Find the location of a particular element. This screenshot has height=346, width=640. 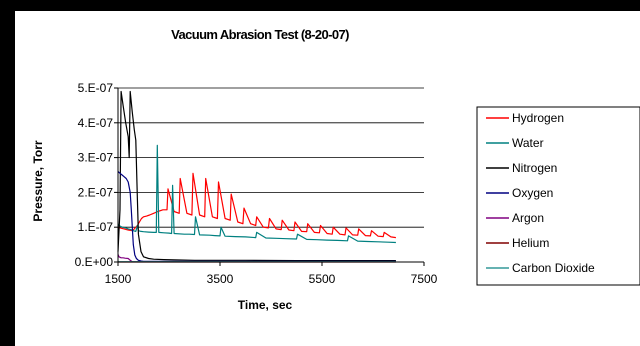

legend-box is located at coordinates (558, 196).